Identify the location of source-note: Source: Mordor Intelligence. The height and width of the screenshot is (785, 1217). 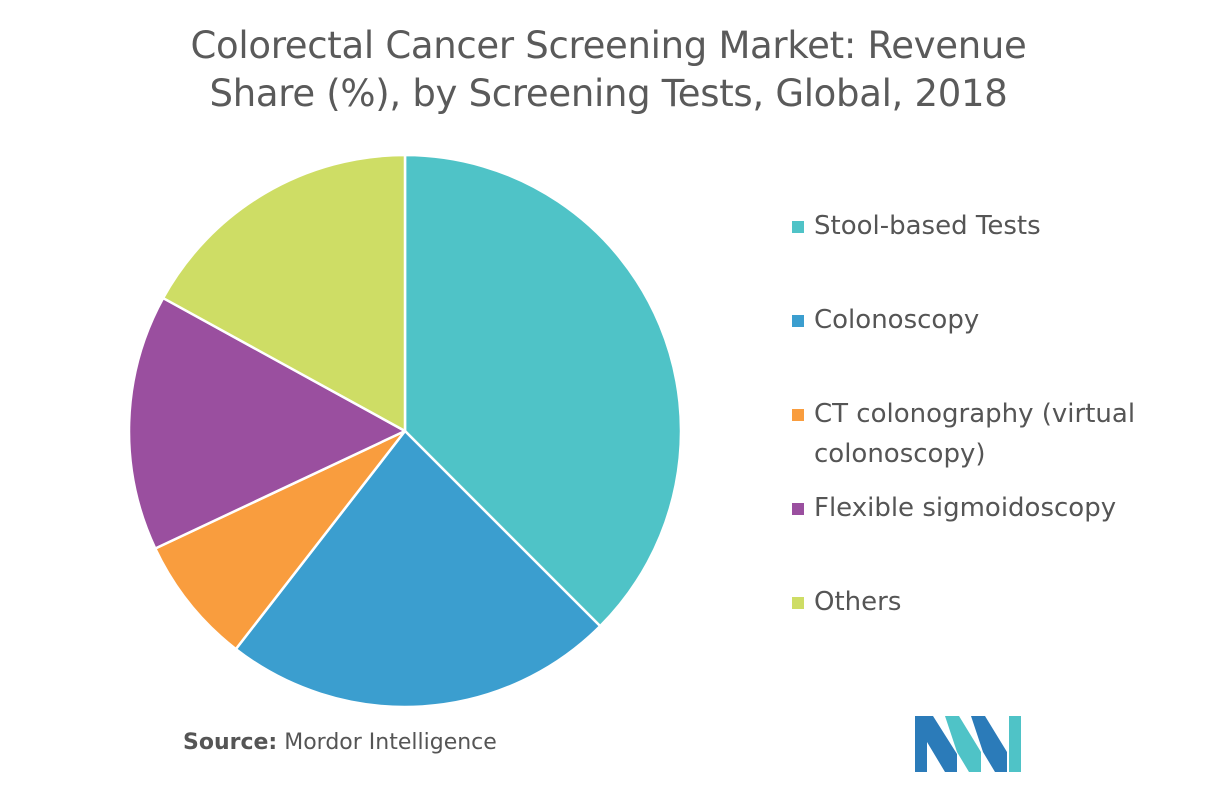
(340, 742).